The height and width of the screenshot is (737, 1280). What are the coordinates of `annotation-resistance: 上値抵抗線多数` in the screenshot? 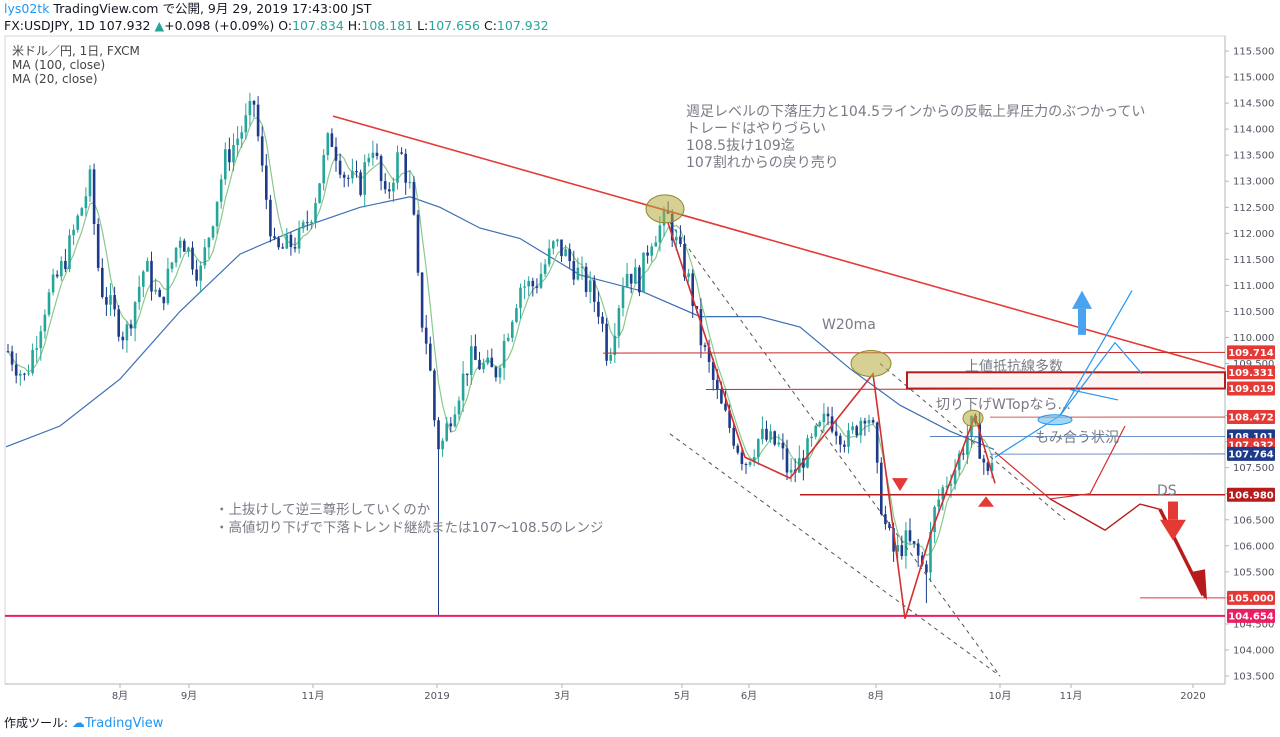 It's located at (1014, 366).